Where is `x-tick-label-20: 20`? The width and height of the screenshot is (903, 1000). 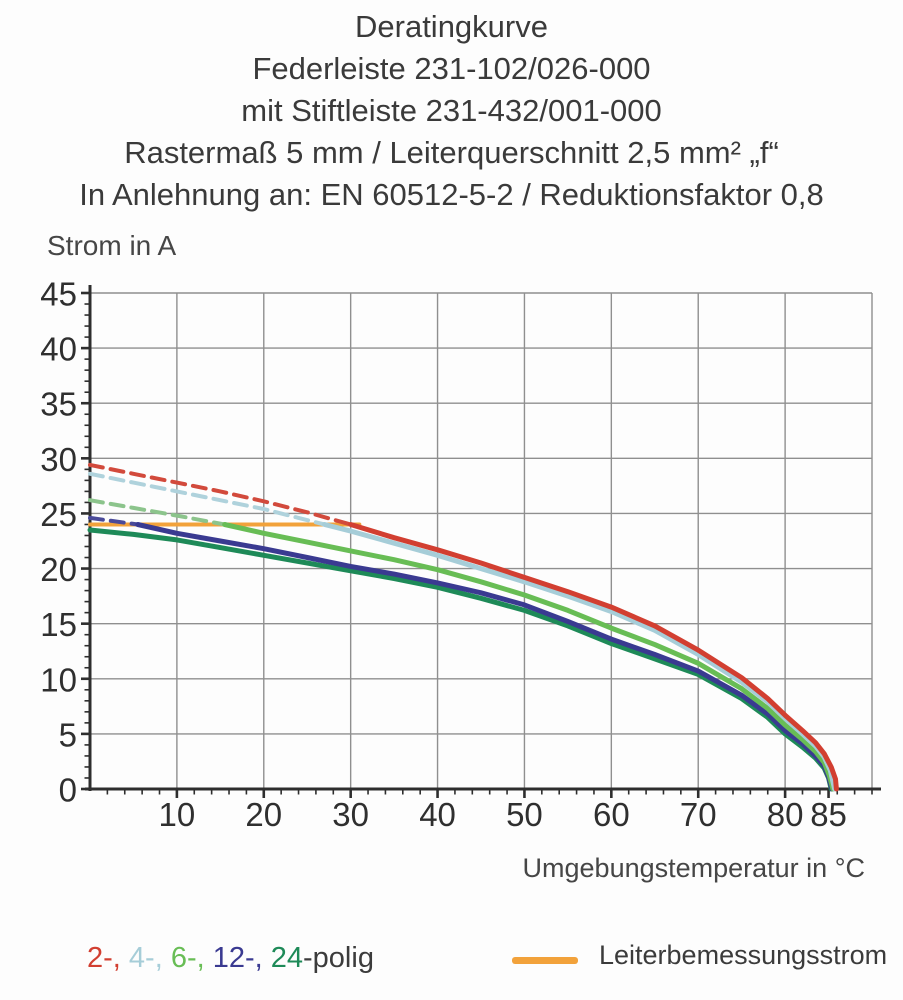
x-tick-label-20: 20 is located at coordinates (263, 814).